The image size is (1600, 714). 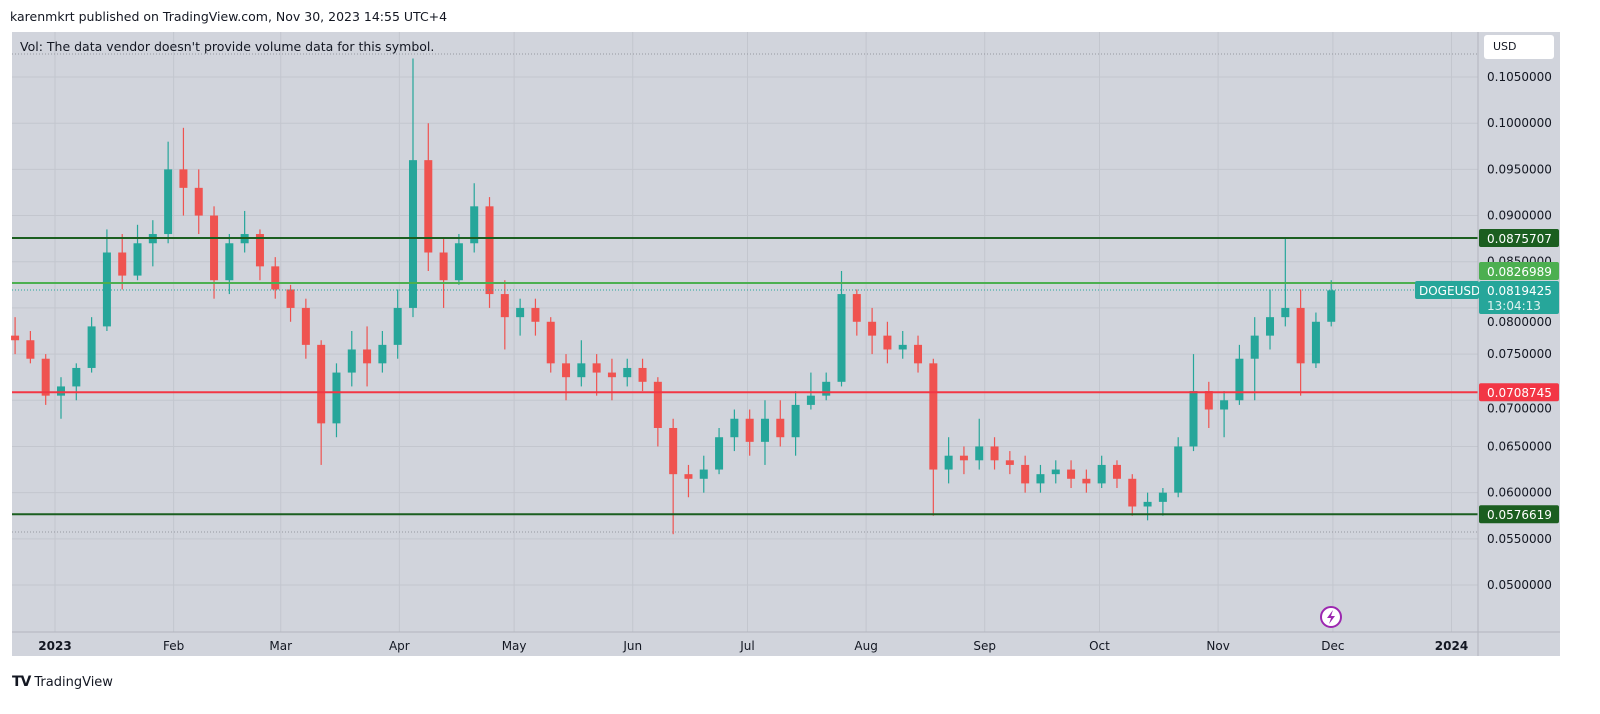 I want to click on price-tick-label: 0.0500000, so click(x=1519, y=585).